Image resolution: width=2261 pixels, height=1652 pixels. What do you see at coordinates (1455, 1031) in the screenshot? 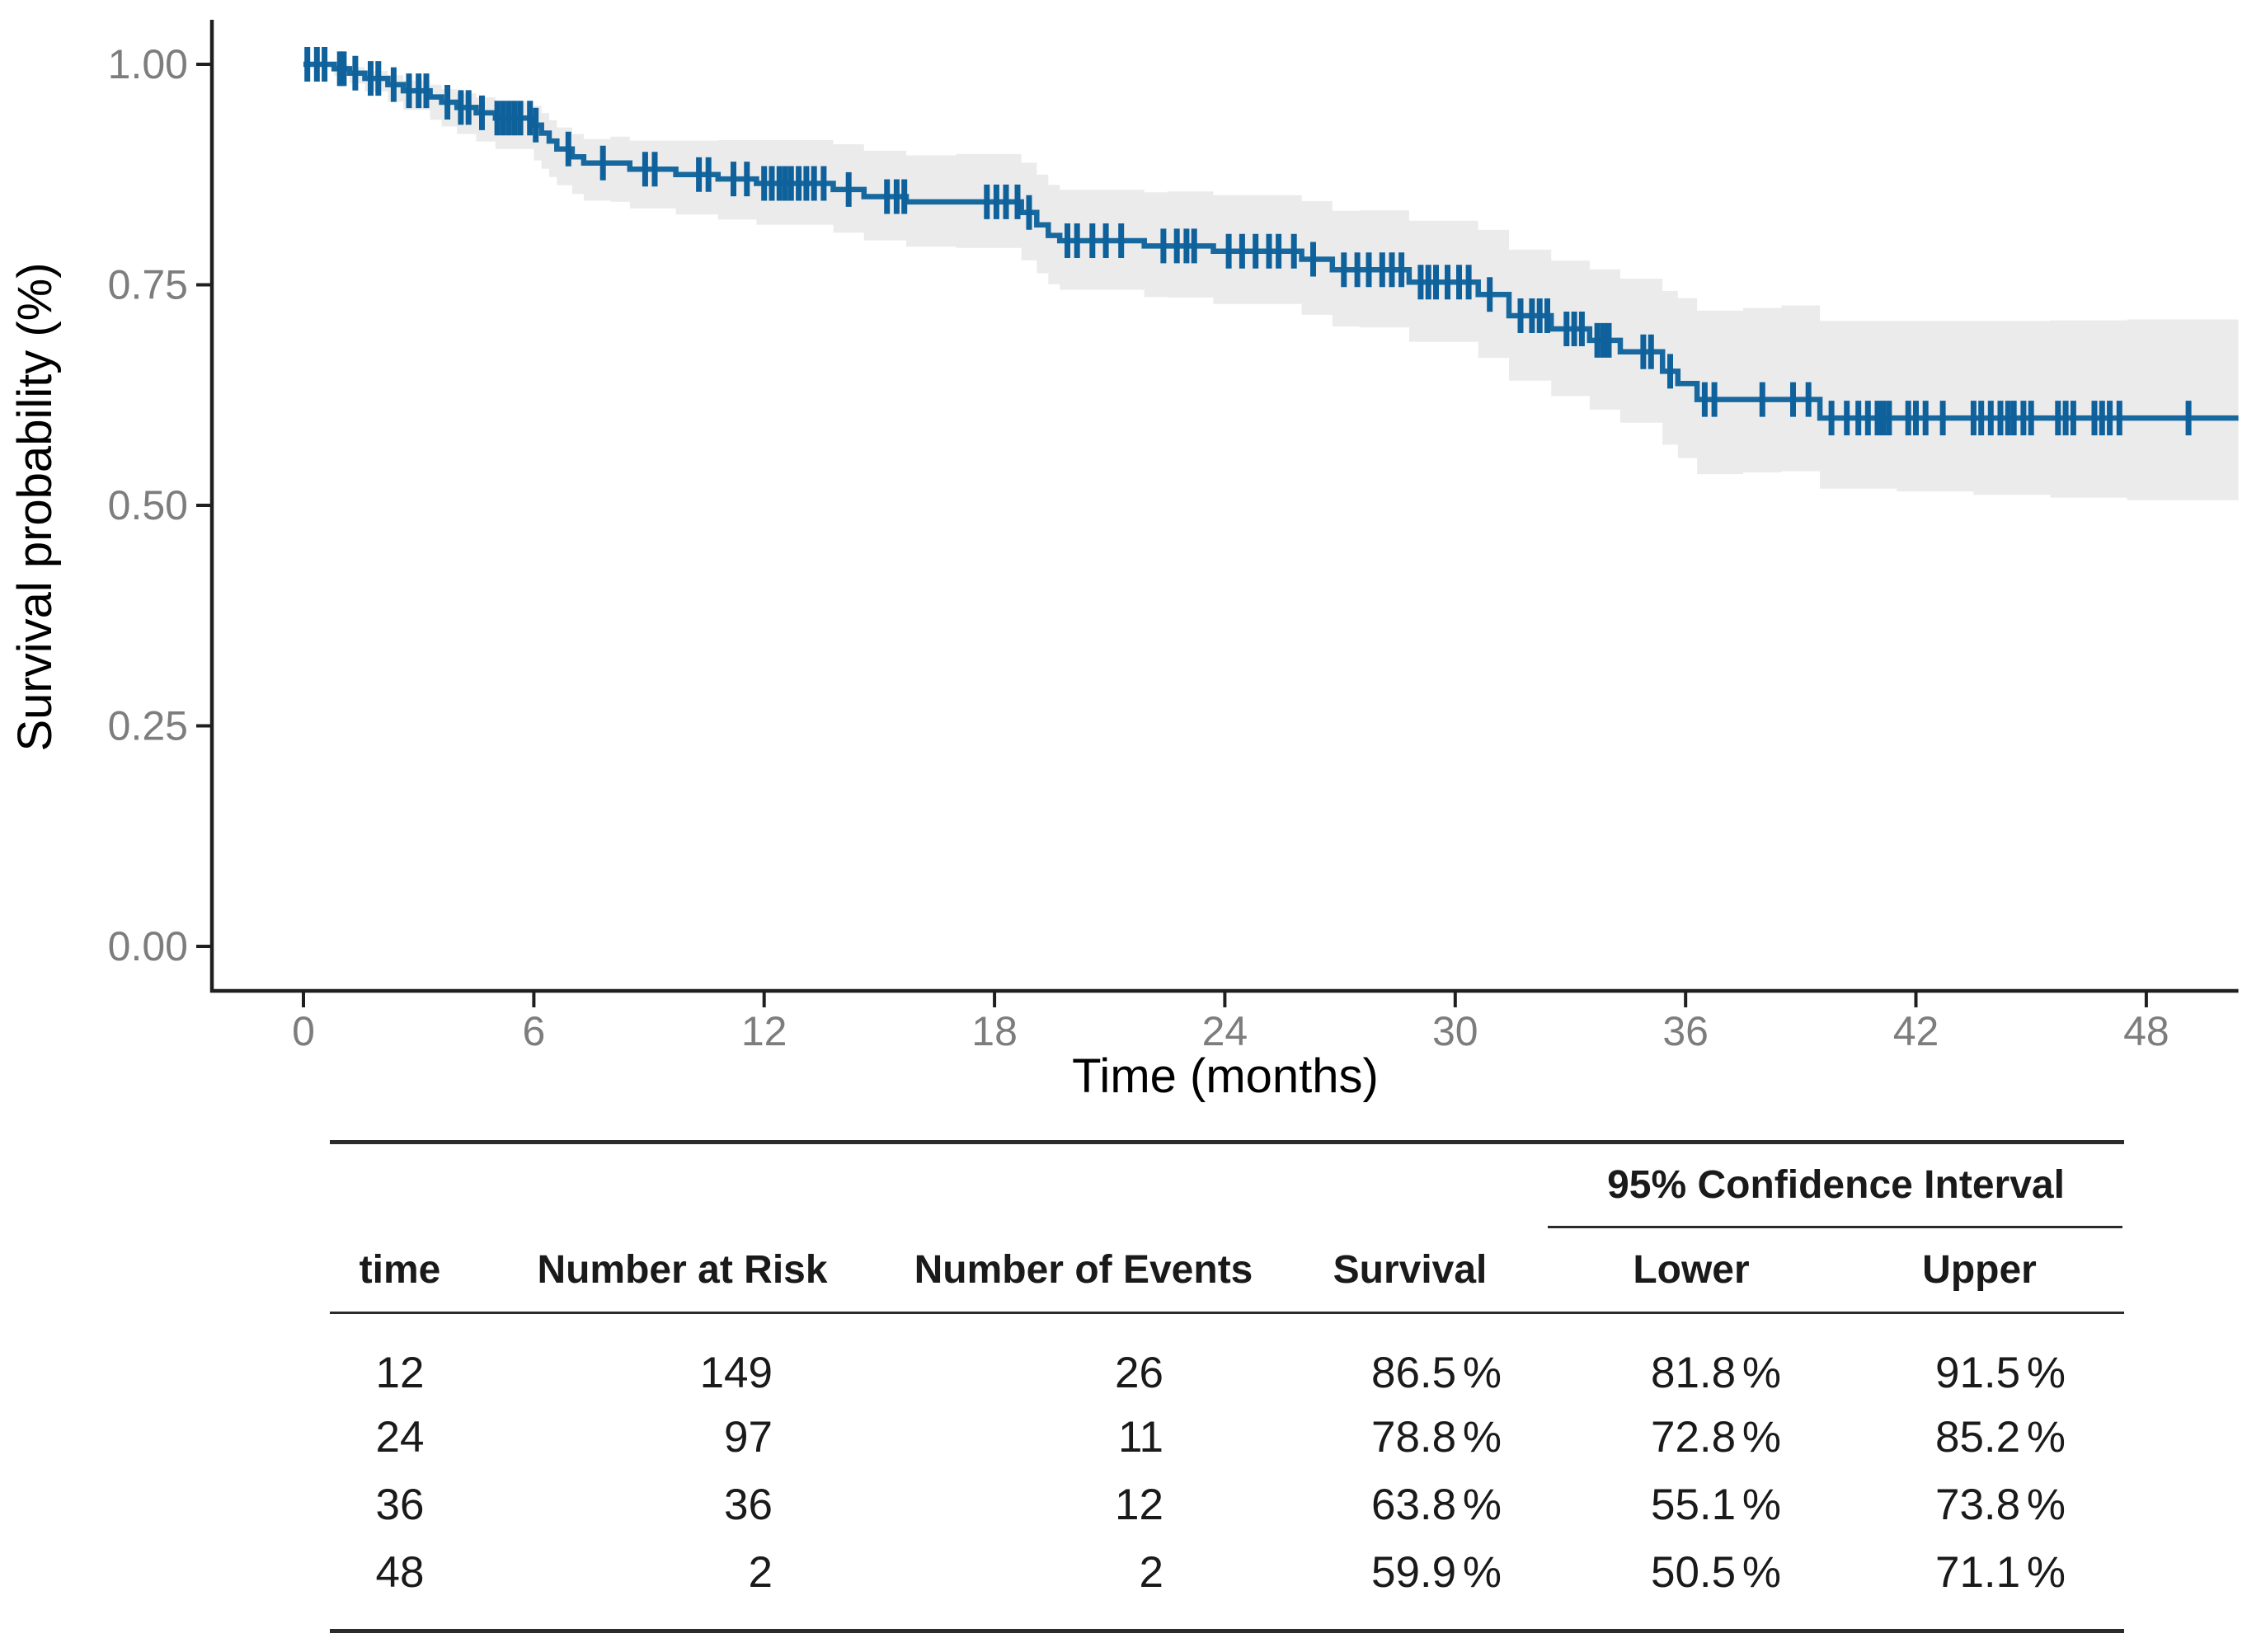
I see `x-tick-label: 30` at bounding box center [1455, 1031].